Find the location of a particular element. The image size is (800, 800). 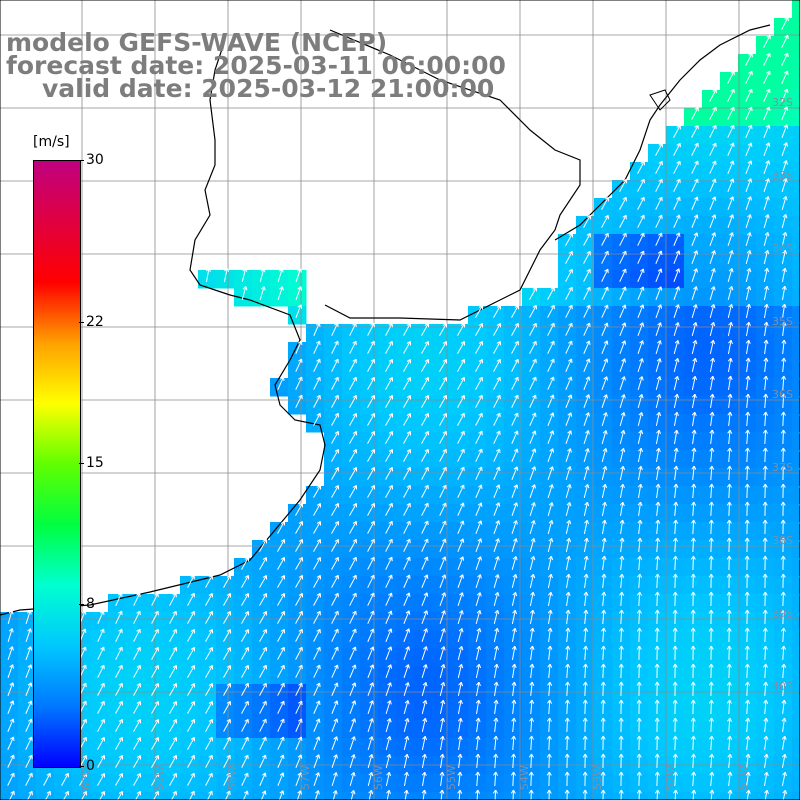

colorbar-tick-label: 22 is located at coordinates (95, 321).